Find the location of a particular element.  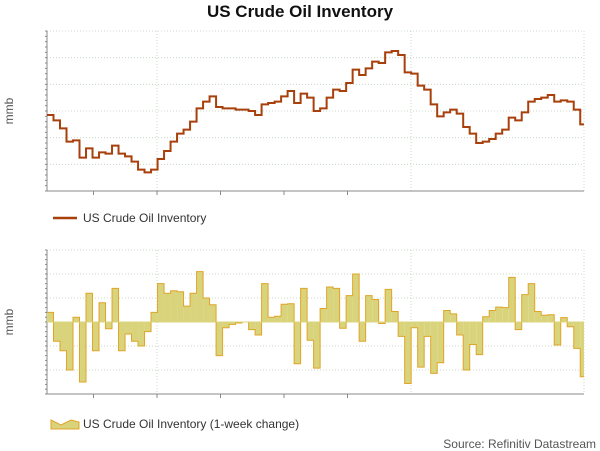

chart-title: US Crude Oil Inventory is located at coordinates (300, 11).